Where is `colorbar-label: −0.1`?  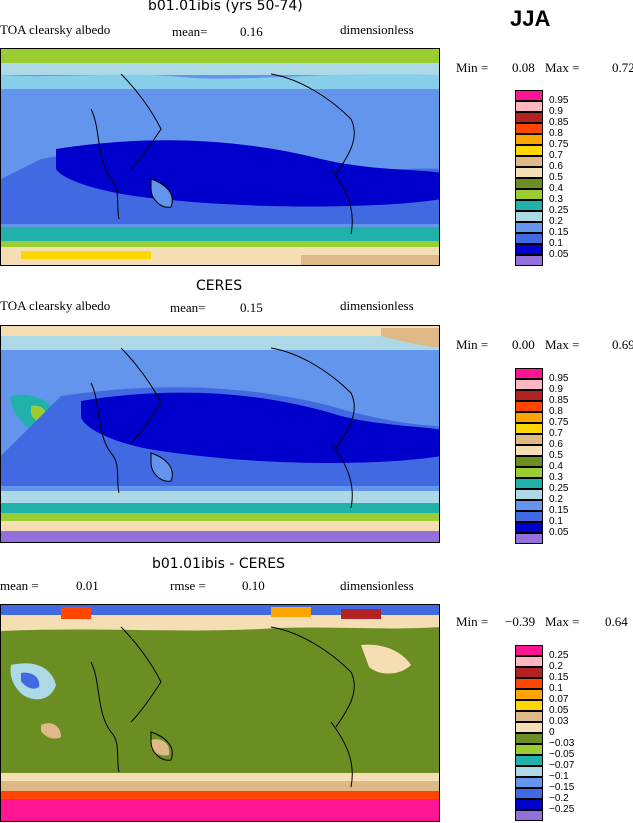
colorbar-label: −0.1 is located at coordinates (559, 776).